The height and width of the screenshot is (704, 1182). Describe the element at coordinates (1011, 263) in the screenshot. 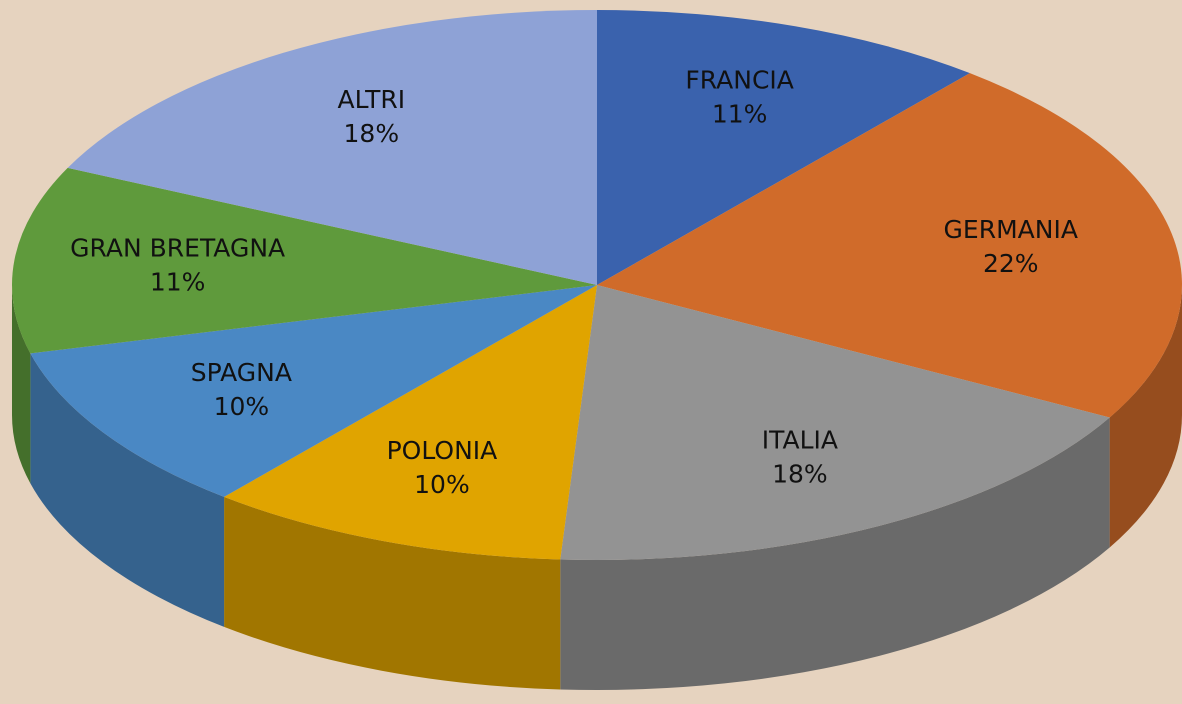

I see `slice-value-label: 22%` at that location.